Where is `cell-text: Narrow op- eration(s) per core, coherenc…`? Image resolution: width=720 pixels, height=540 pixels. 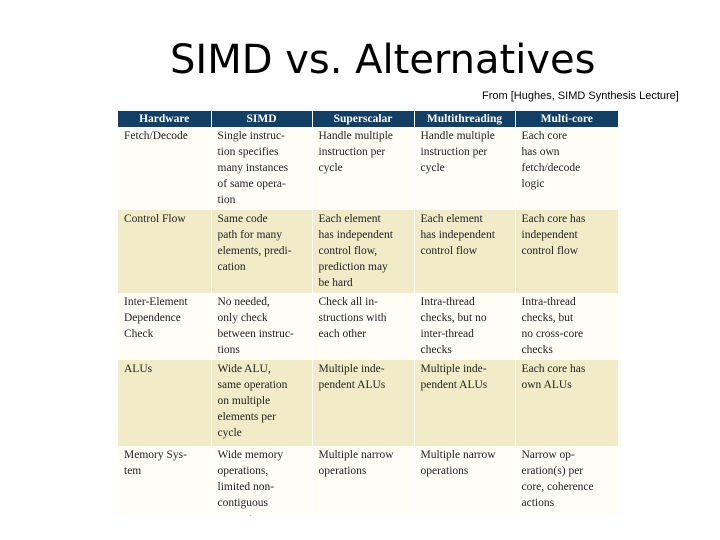 cell-text: Narrow op- eration(s) per core, coherenc… is located at coordinates (557, 479).